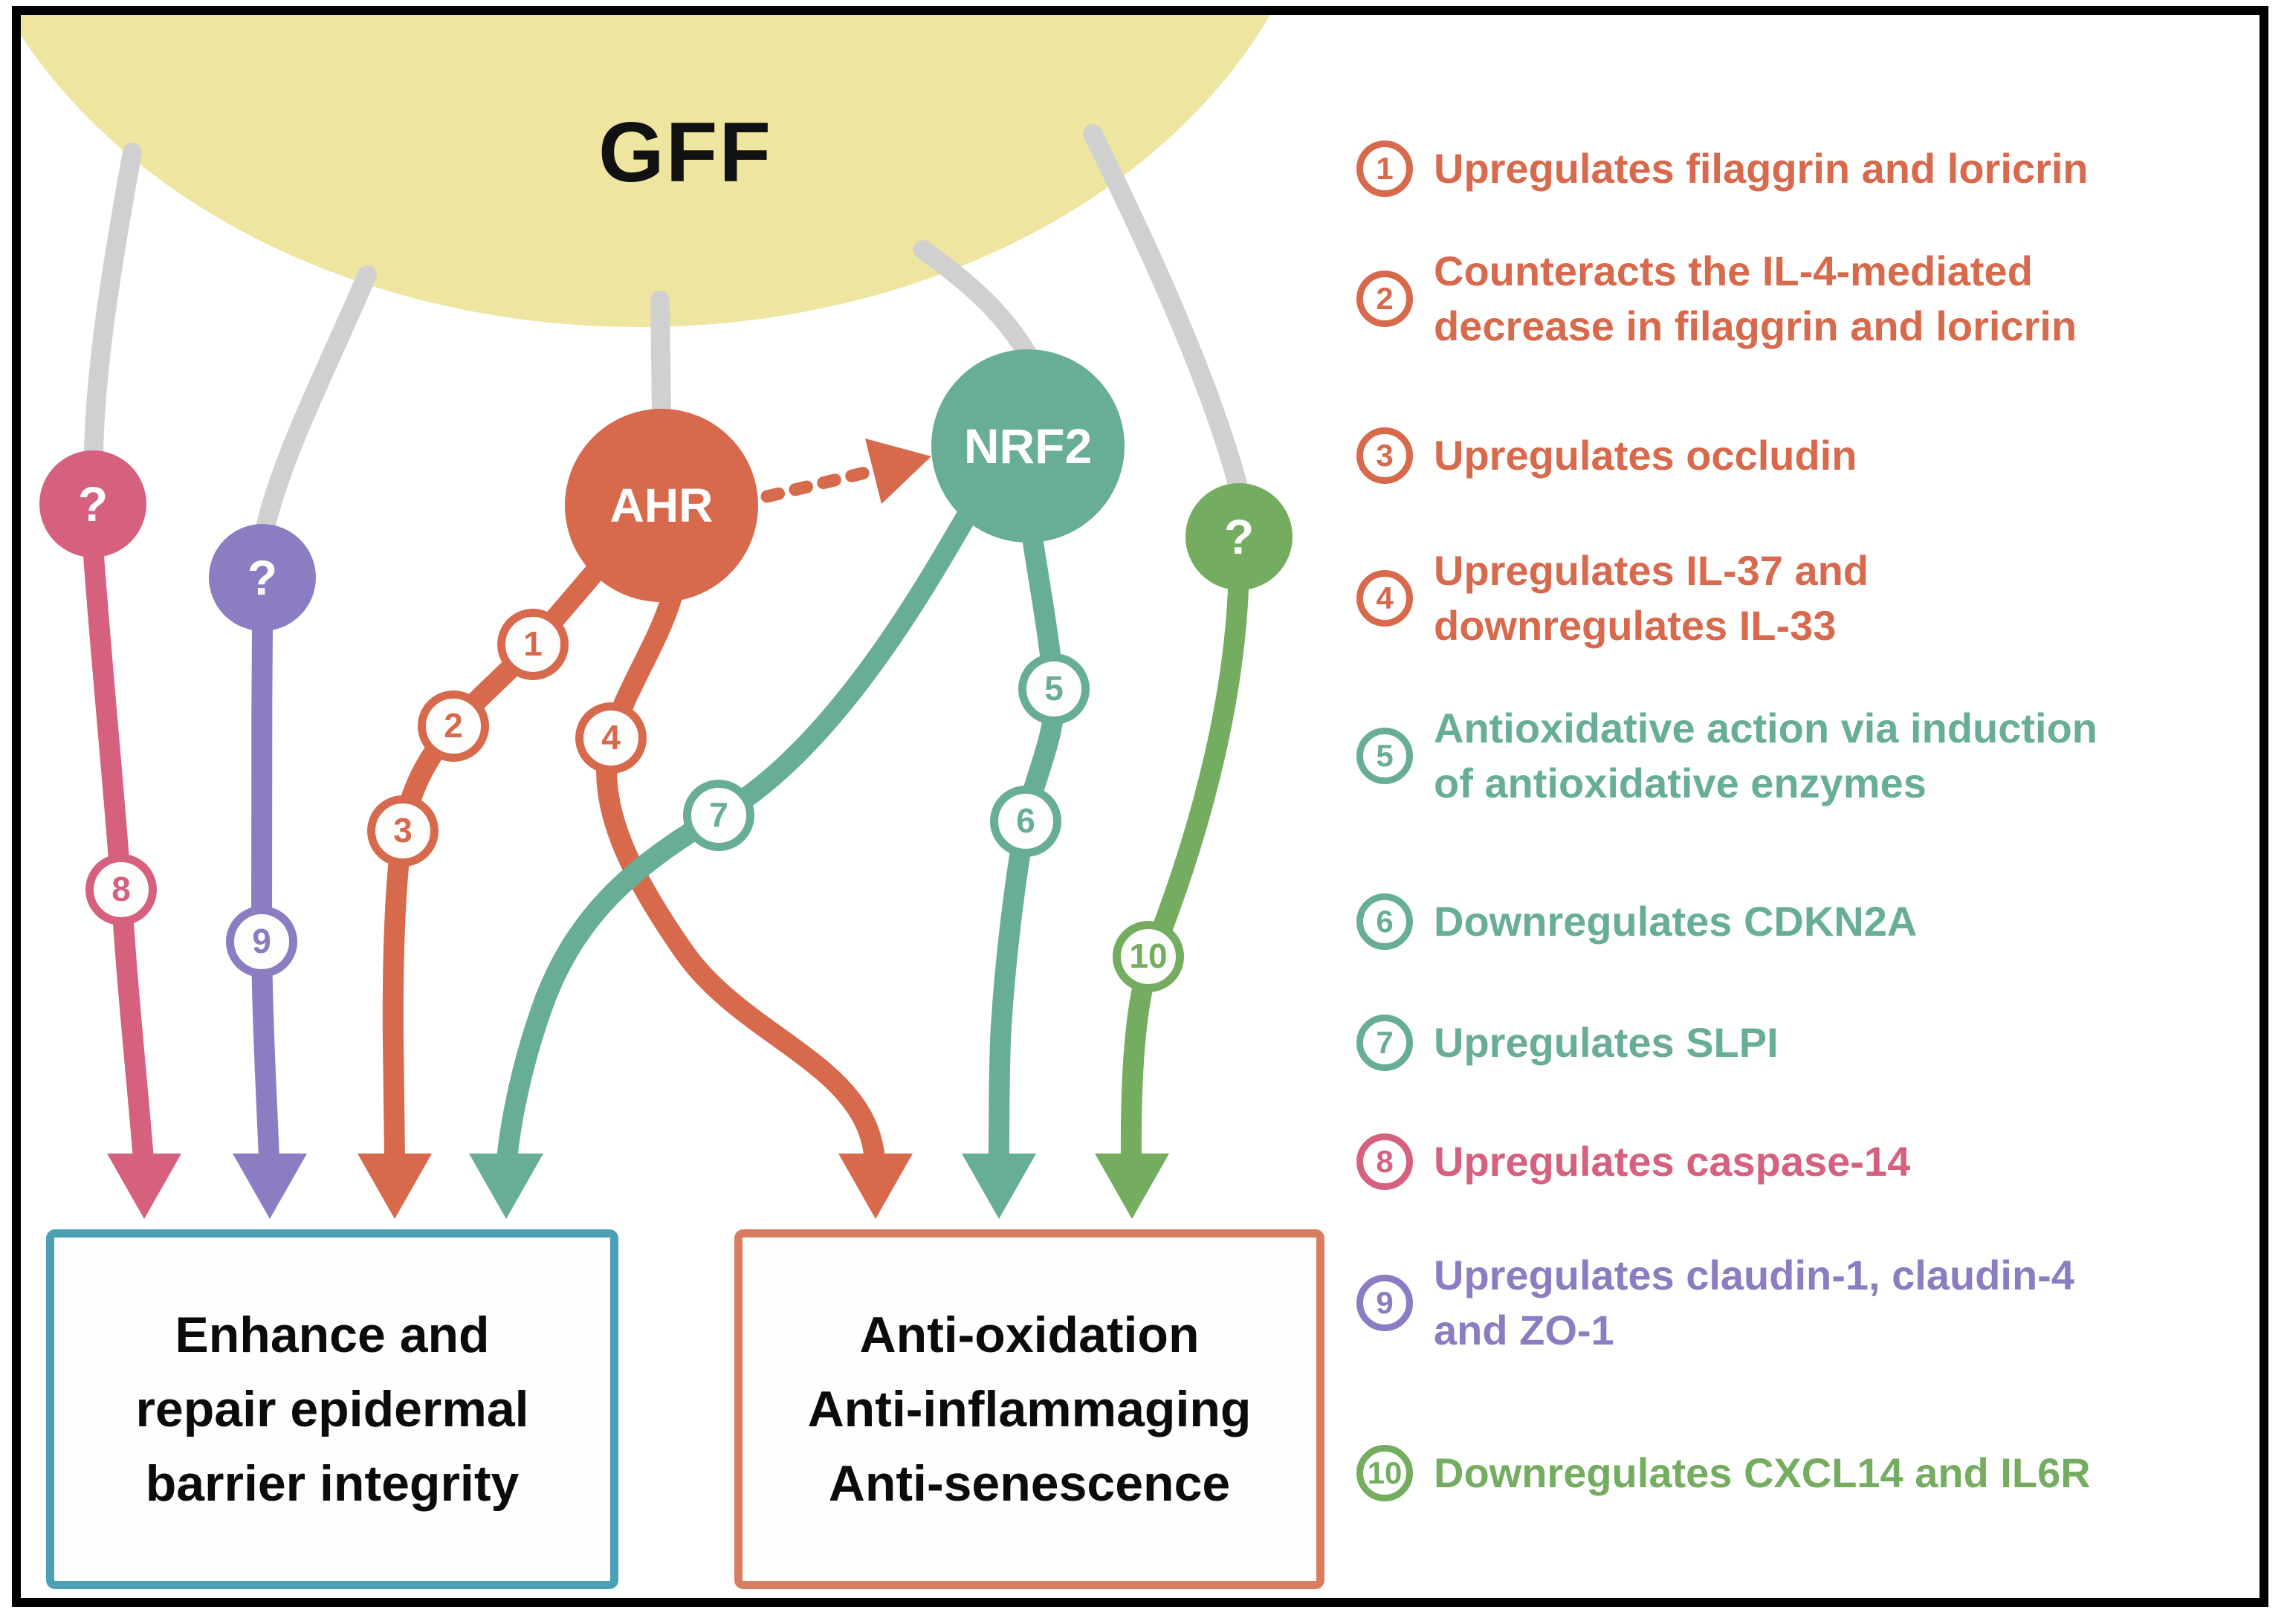 The height and width of the screenshot is (1624, 2287). I want to click on legend-item-6: 6 Downregulates CDKN2A, so click(1637, 922).